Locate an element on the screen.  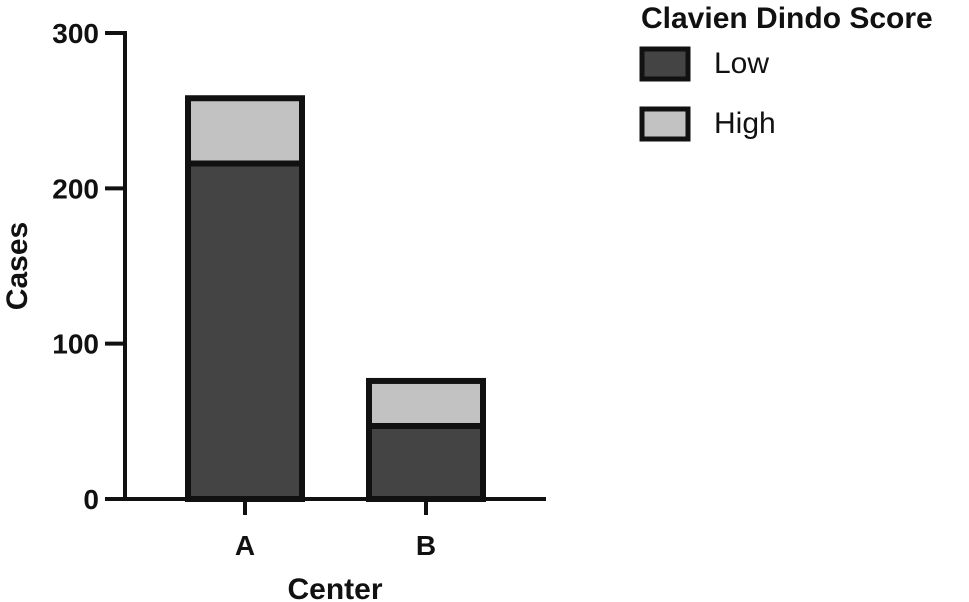
x-tick-label: A is located at coordinates (245, 545).